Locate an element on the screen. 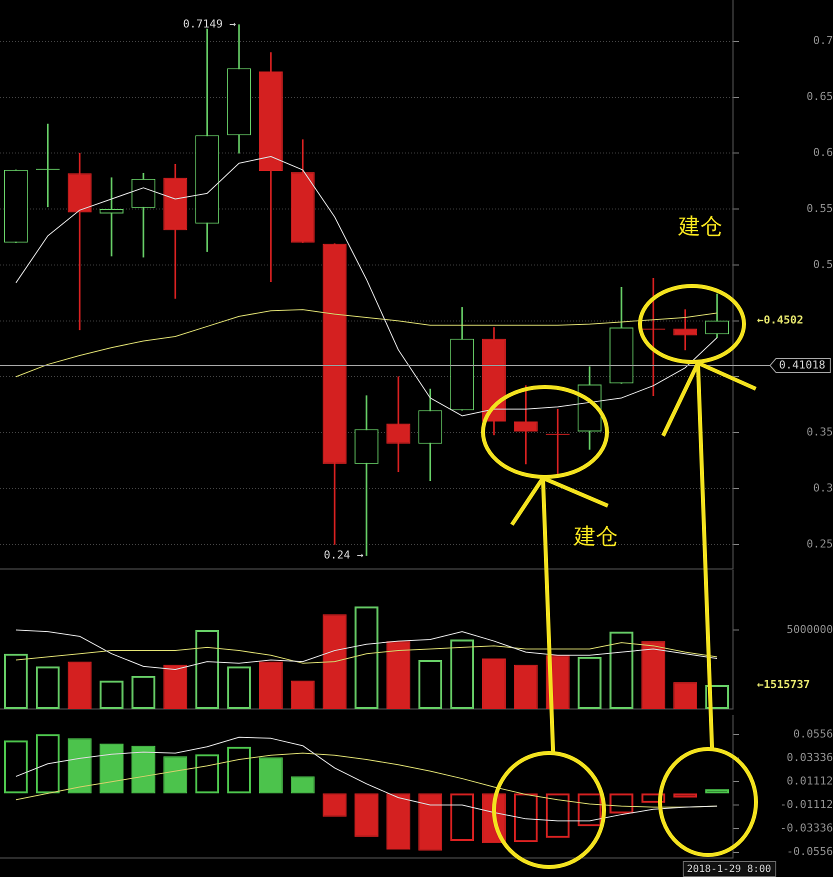 This screenshot has height=877, width=833. annotation: 0.7149 → is located at coordinates (209, 24).